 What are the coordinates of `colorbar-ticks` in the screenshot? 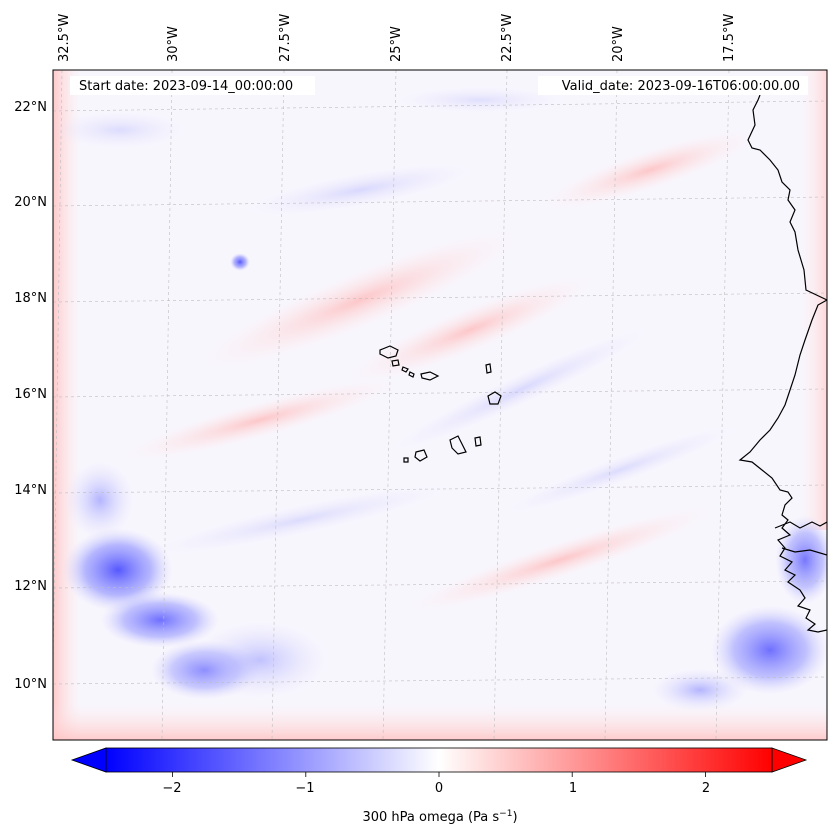 It's located at (439, 774).